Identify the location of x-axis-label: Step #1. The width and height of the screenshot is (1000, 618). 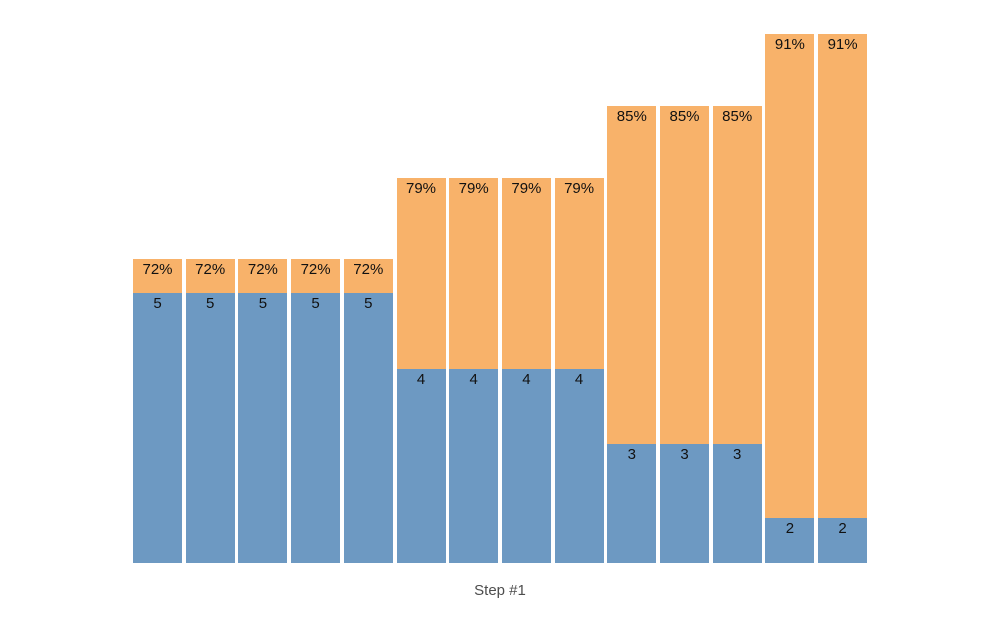
(500, 590).